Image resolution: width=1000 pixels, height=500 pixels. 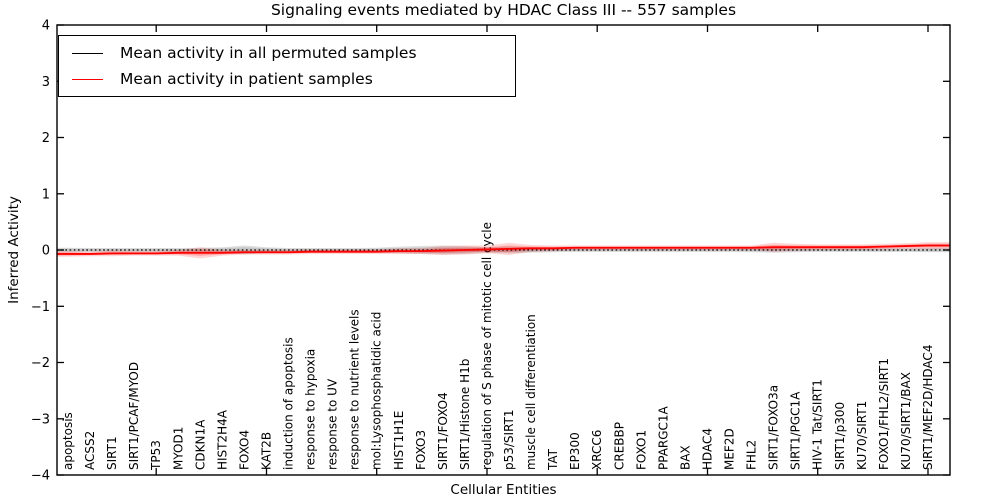 I want to click on x-tick-label: XRCC6, so click(x=597, y=450).